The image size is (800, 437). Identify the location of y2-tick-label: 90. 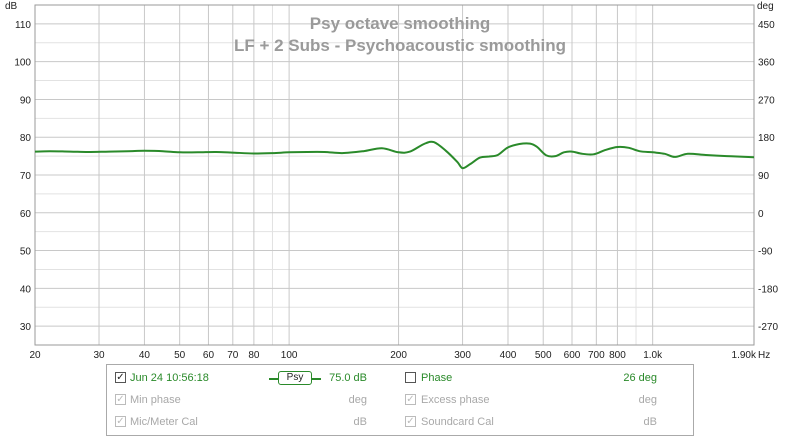
(764, 176).